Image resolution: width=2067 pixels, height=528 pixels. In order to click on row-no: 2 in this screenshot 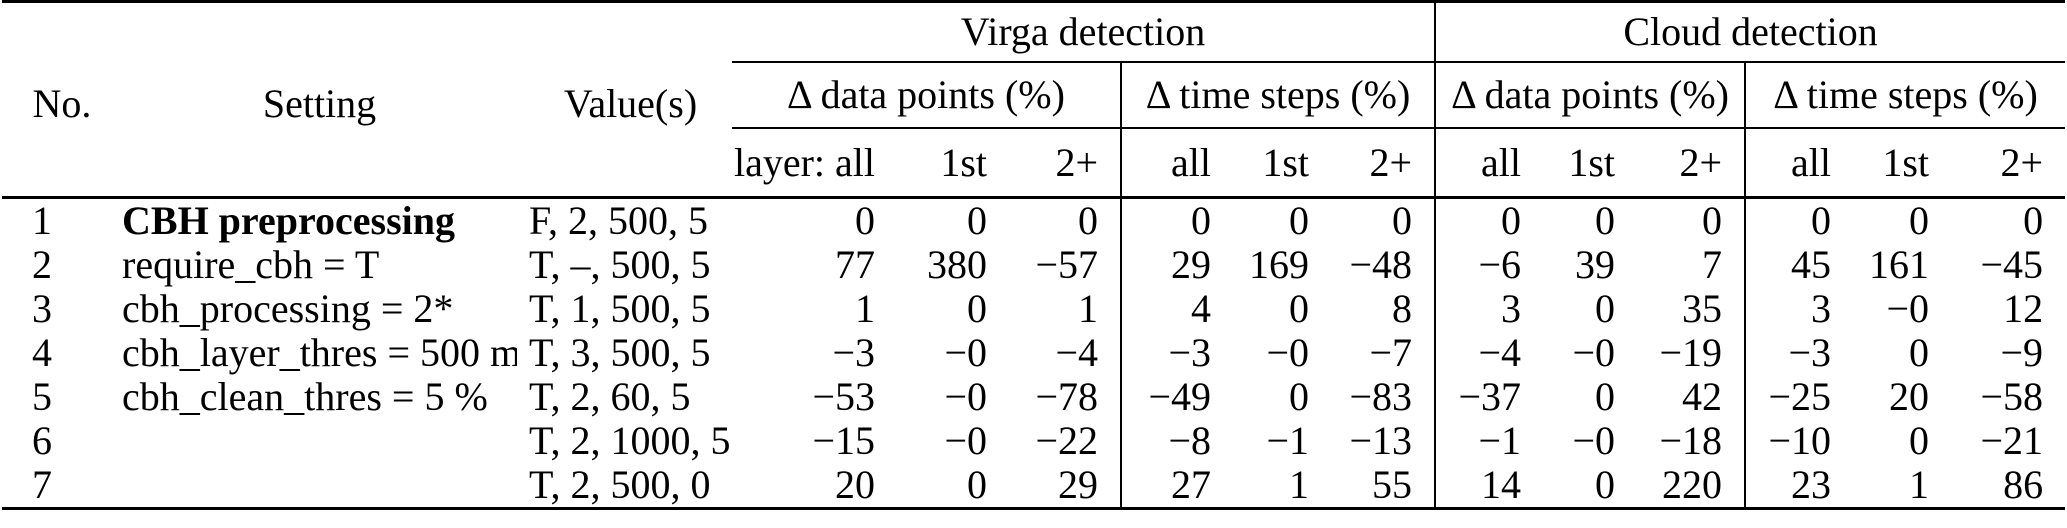, I will do `click(42, 265)`.